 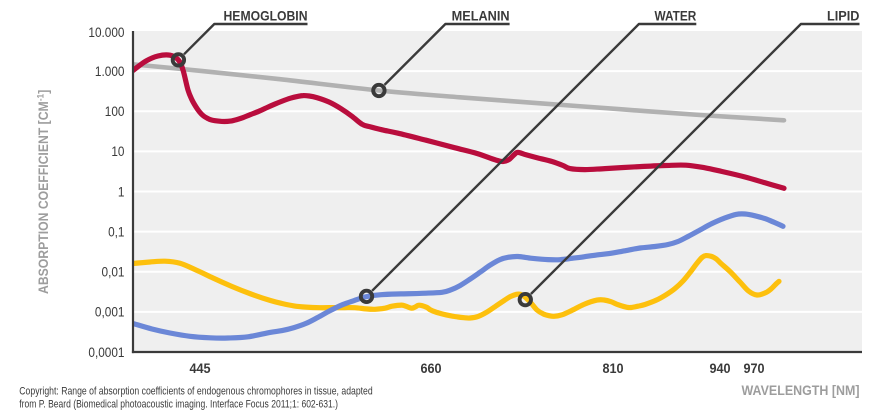 What do you see at coordinates (676, 16) in the screenshot?
I see `svg-text: WATER` at bounding box center [676, 16].